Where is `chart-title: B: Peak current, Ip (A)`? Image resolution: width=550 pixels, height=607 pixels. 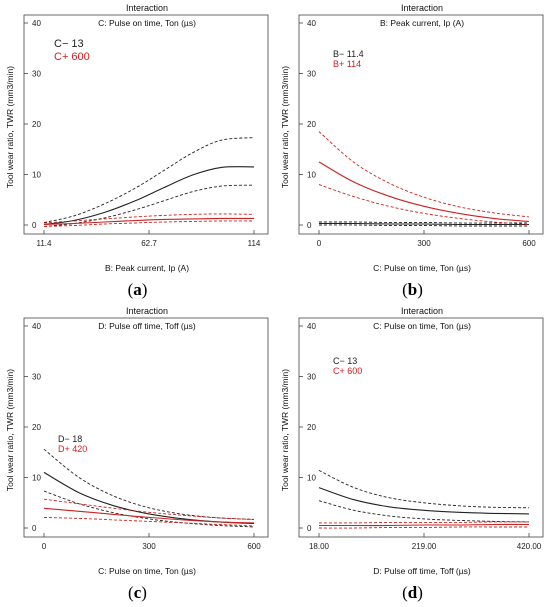
chart-title: B: Peak current, Ip (A) is located at coordinates (422, 23).